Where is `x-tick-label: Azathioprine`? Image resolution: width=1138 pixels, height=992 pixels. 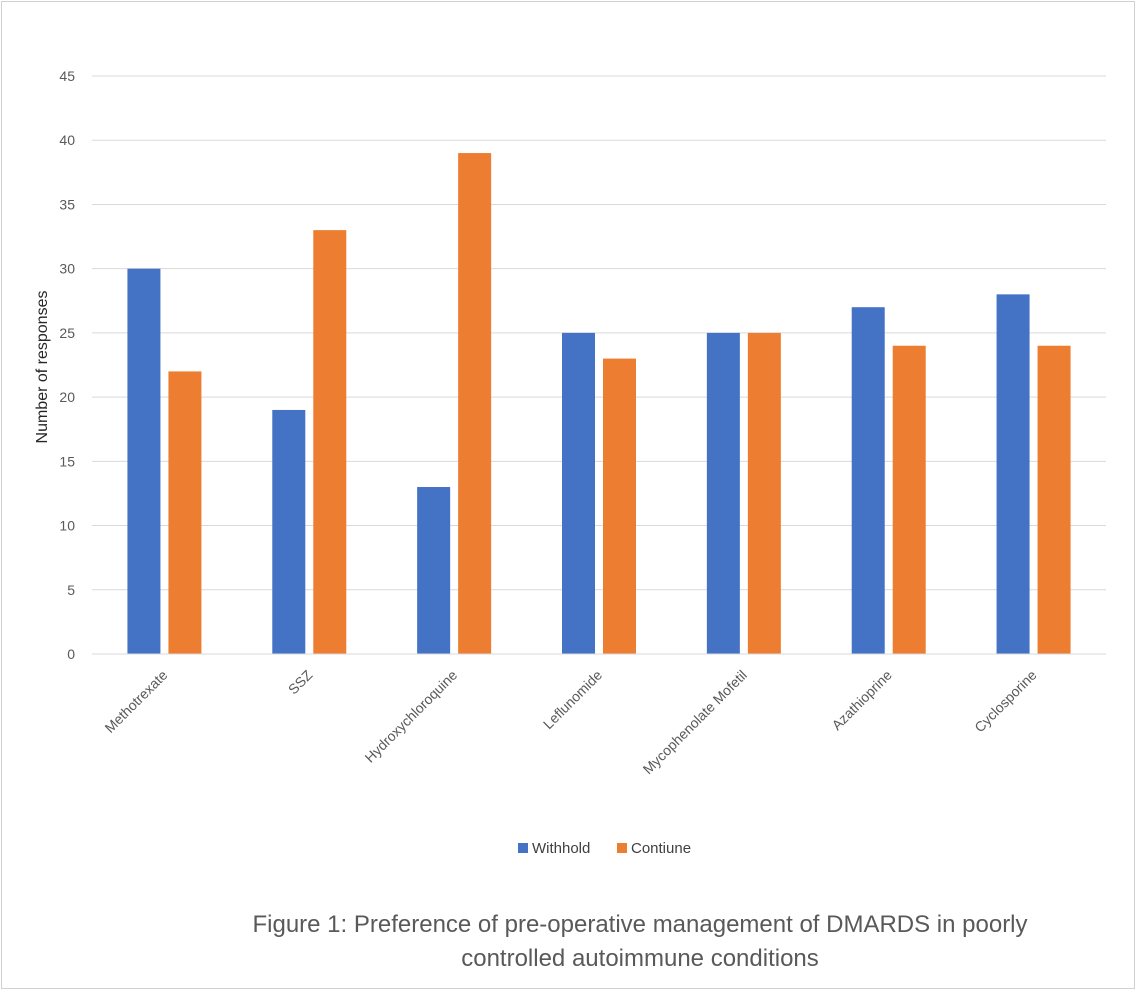 x-tick-label: Azathioprine is located at coordinates (861, 700).